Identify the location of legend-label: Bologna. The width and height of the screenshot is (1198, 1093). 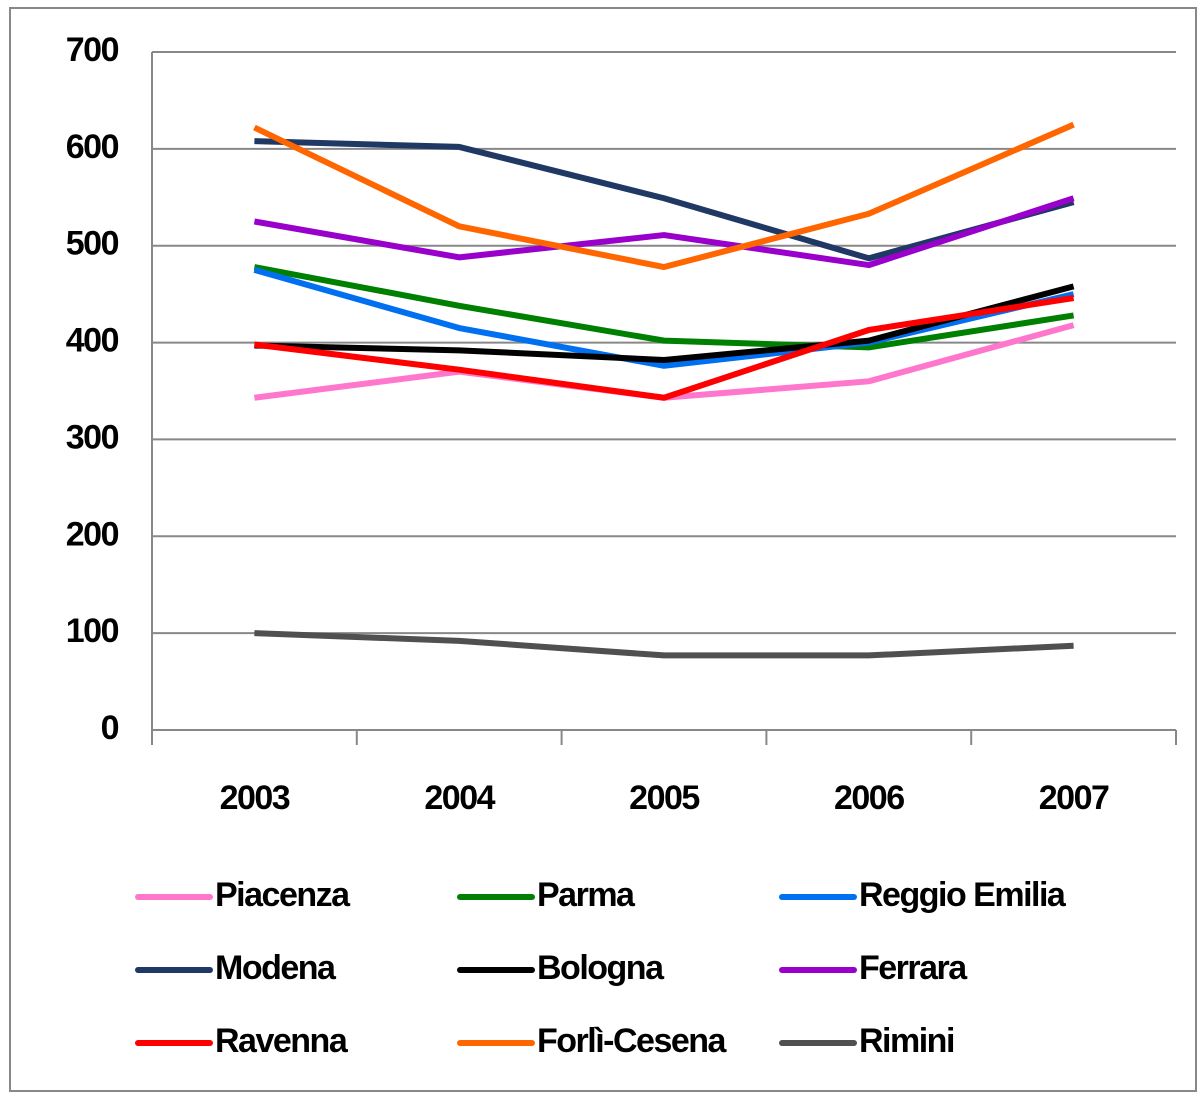
(601, 968).